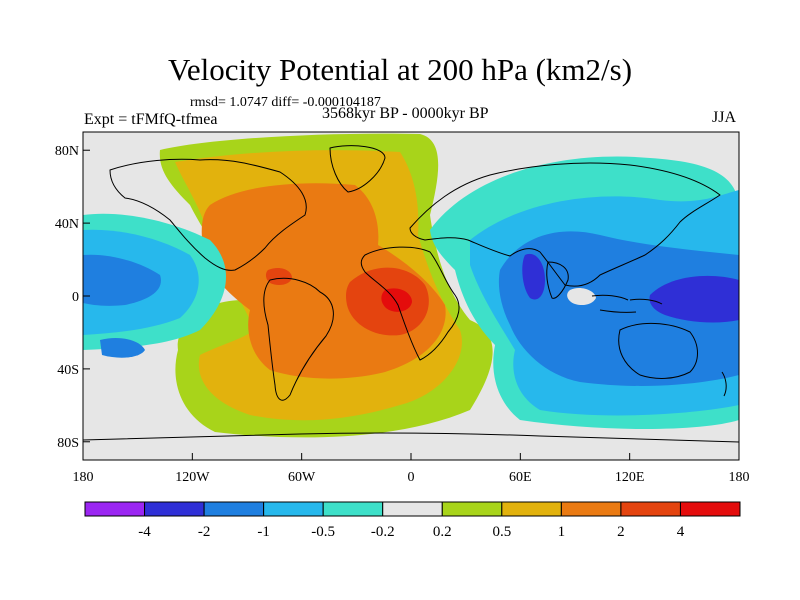 The image size is (800, 600). I want to click on contour-fill-lt-neg2-arabian, so click(533, 276).